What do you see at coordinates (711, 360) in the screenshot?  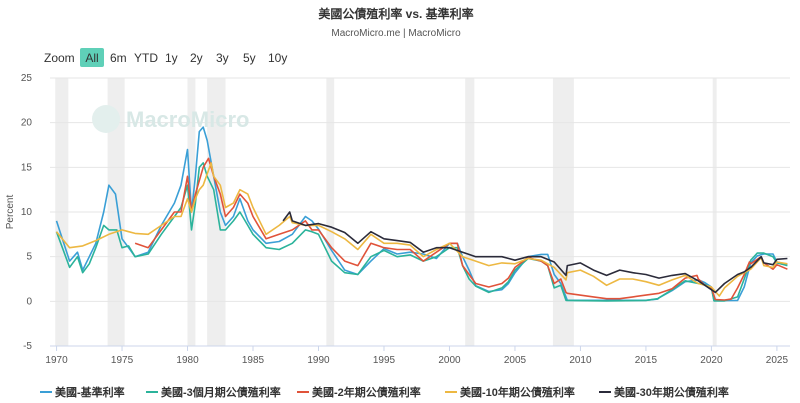 I see `x-tick-label: 2020` at bounding box center [711, 360].